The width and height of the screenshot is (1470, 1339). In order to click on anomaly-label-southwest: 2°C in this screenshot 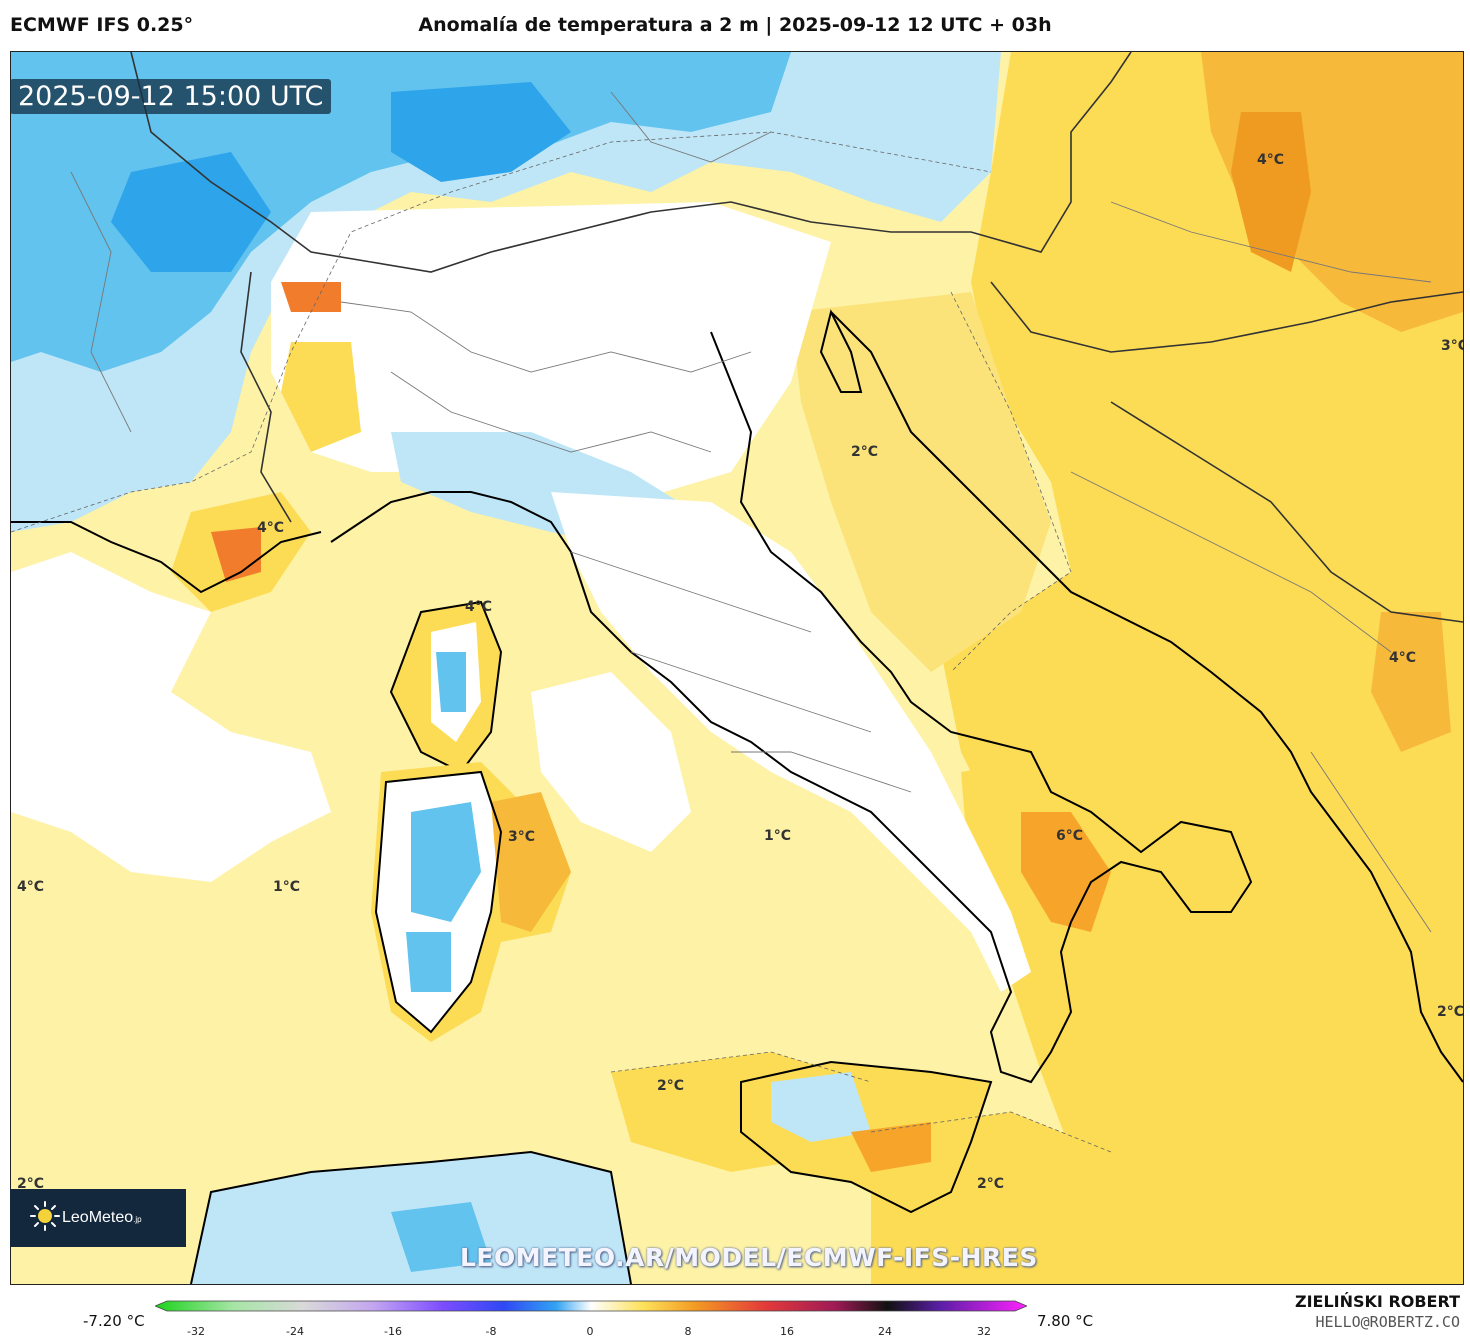, I will do `click(31, 1184)`.